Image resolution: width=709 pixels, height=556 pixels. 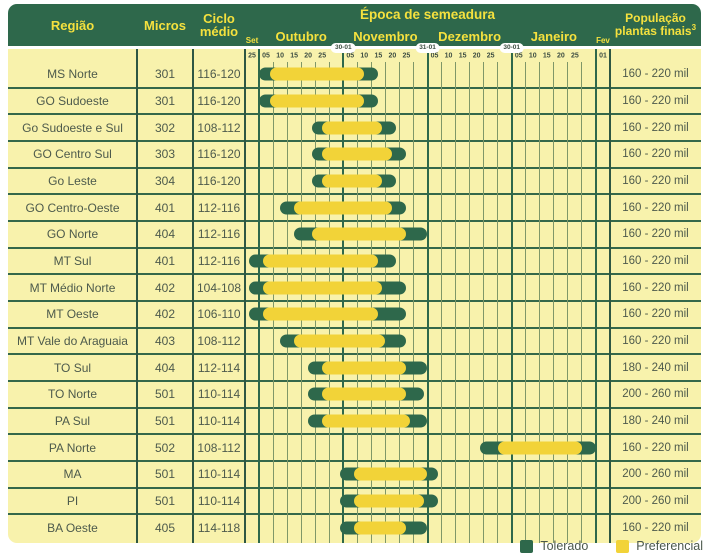 What do you see at coordinates (655, 30) in the screenshot?
I see `population-header-line2: plantas finais3` at bounding box center [655, 30].